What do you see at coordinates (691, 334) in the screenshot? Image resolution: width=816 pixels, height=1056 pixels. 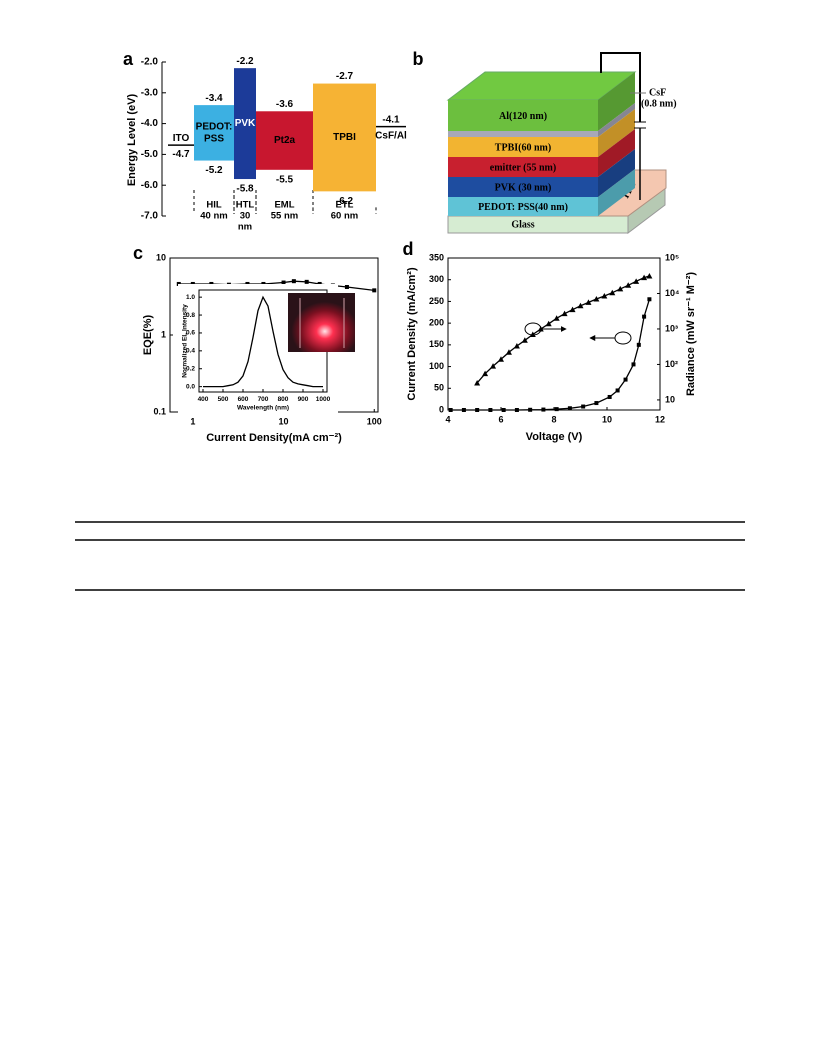 I see `y2-axis-label: Radiance (mW sr⁻¹ M⁻²)` at bounding box center [691, 334].